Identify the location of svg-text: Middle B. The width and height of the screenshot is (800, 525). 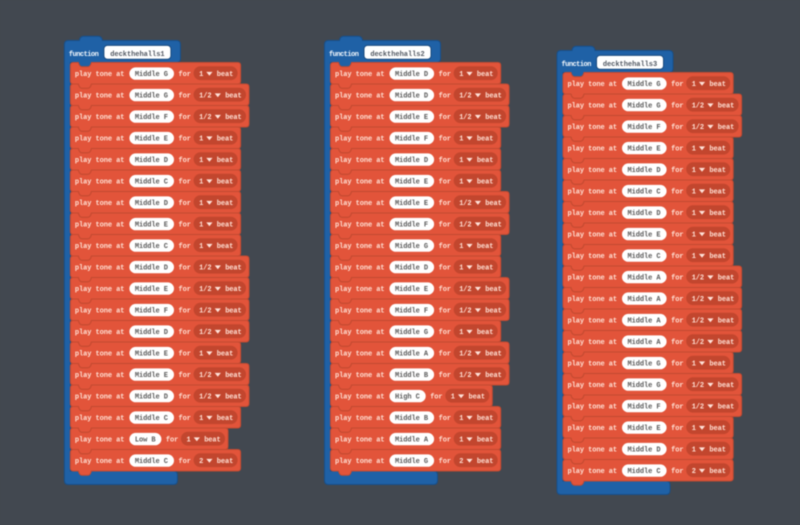
(412, 419).